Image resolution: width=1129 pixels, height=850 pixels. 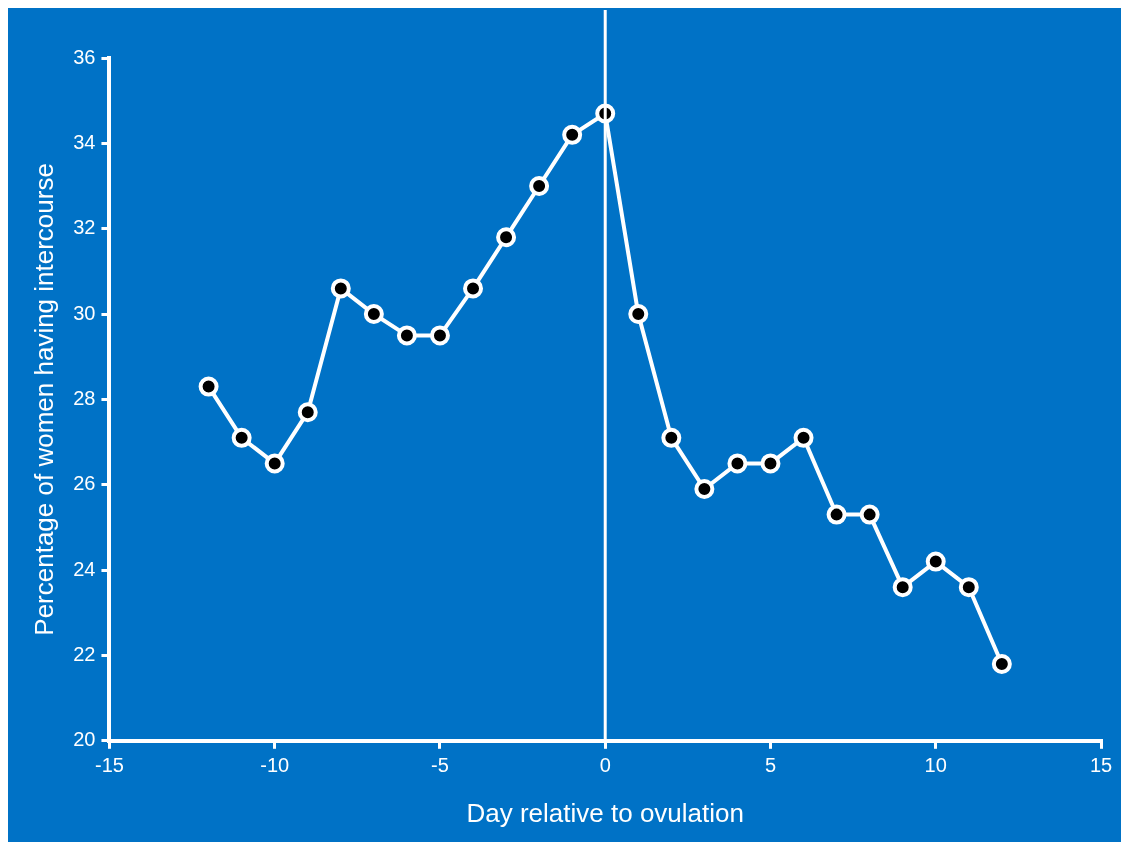 What do you see at coordinates (275, 765) in the screenshot?
I see `x-tick-label: -10` at bounding box center [275, 765].